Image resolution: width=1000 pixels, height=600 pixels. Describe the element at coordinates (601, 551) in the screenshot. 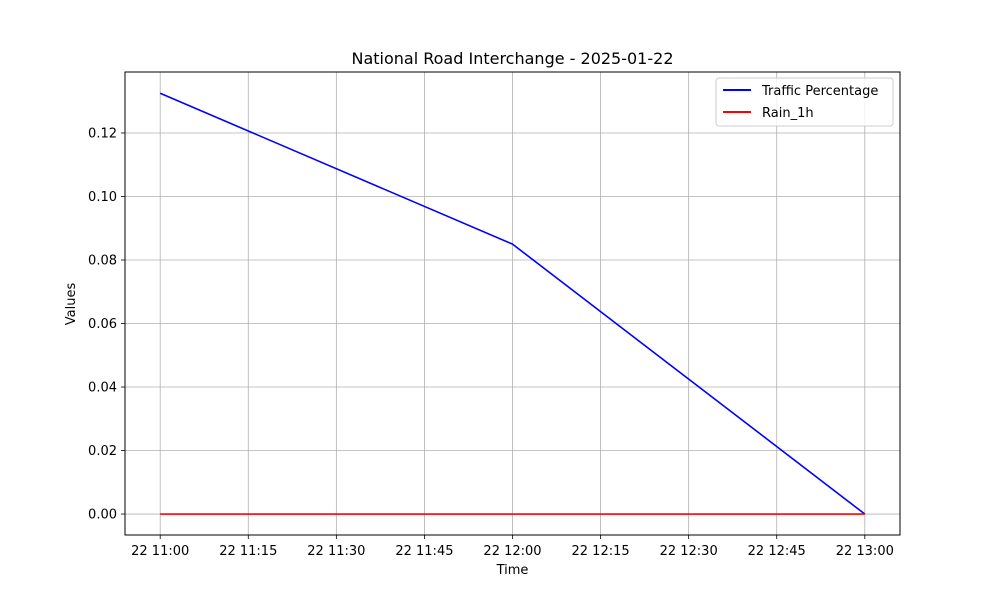

I see `x-tick-label: 22 12:15` at that location.